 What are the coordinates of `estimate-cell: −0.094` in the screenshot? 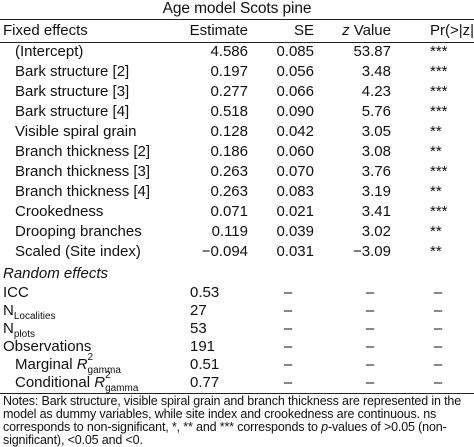 It's located at (224, 251).